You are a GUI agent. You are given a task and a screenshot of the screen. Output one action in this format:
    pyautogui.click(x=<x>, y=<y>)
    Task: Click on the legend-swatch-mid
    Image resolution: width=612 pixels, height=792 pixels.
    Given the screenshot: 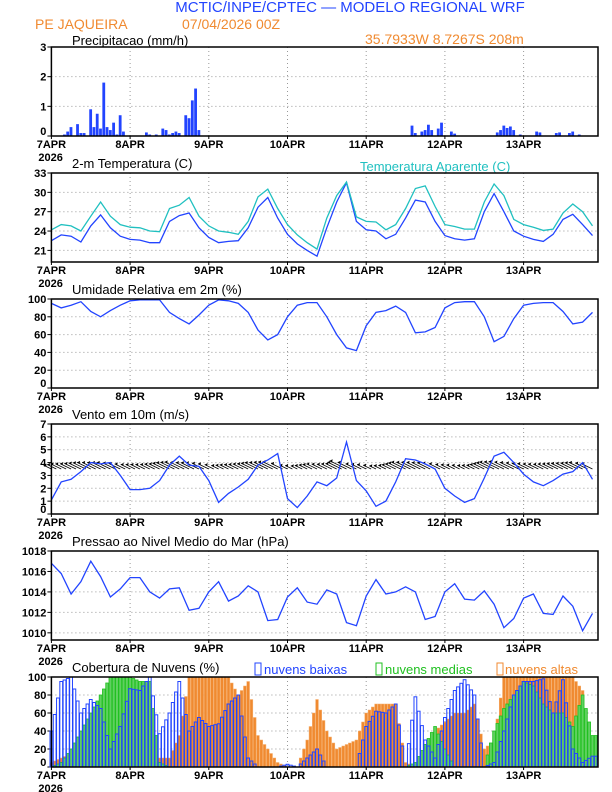 What is the action you would take?
    pyautogui.click(x=379, y=669)
    